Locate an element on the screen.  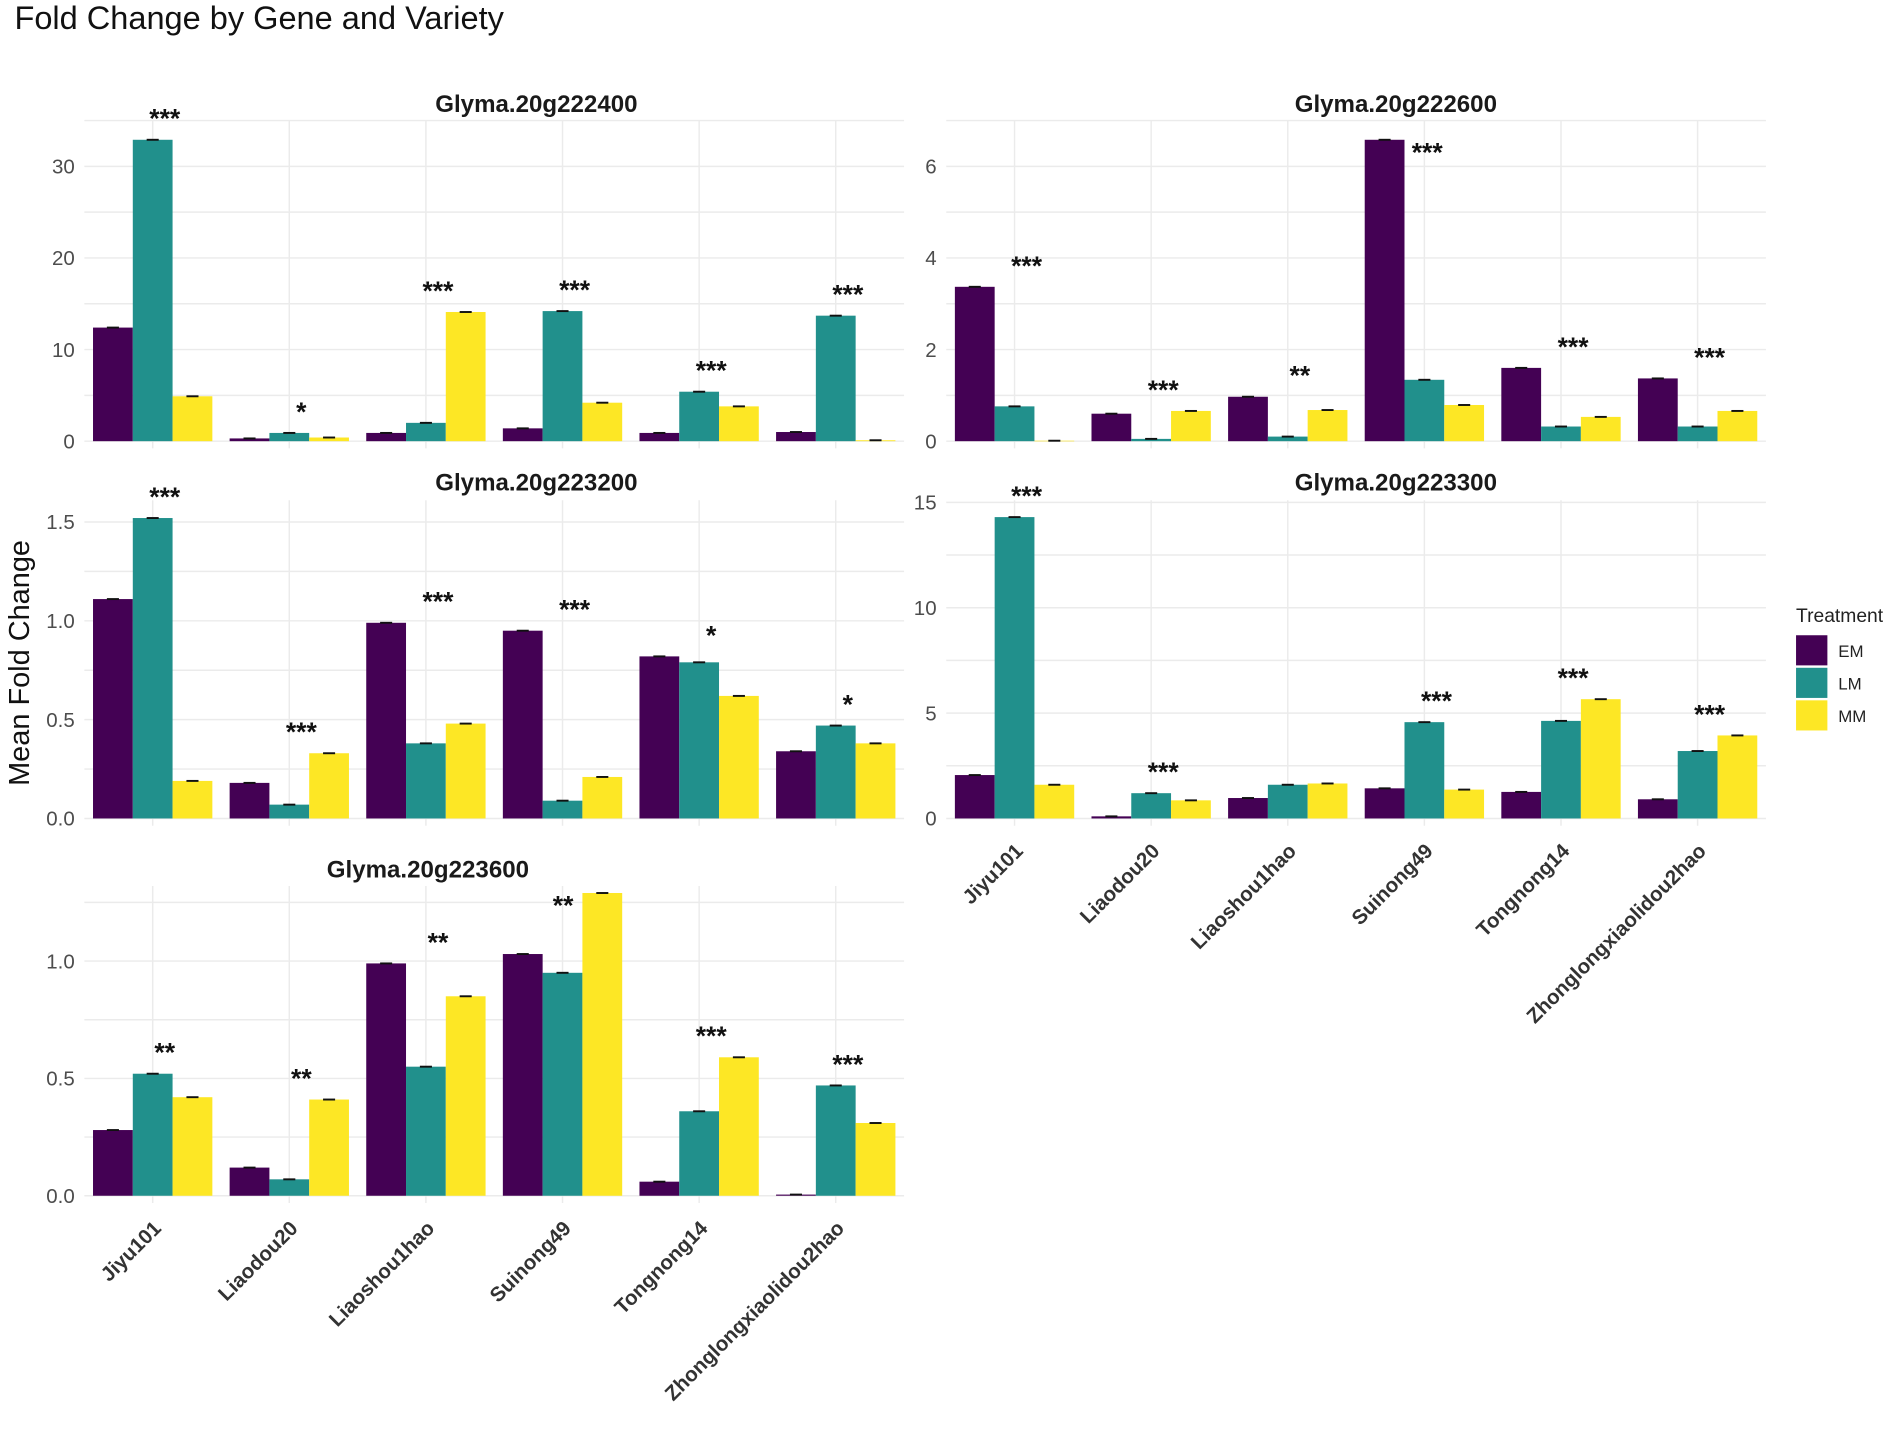
panel-title: Glyma.20g223300 is located at coordinates (1396, 483).